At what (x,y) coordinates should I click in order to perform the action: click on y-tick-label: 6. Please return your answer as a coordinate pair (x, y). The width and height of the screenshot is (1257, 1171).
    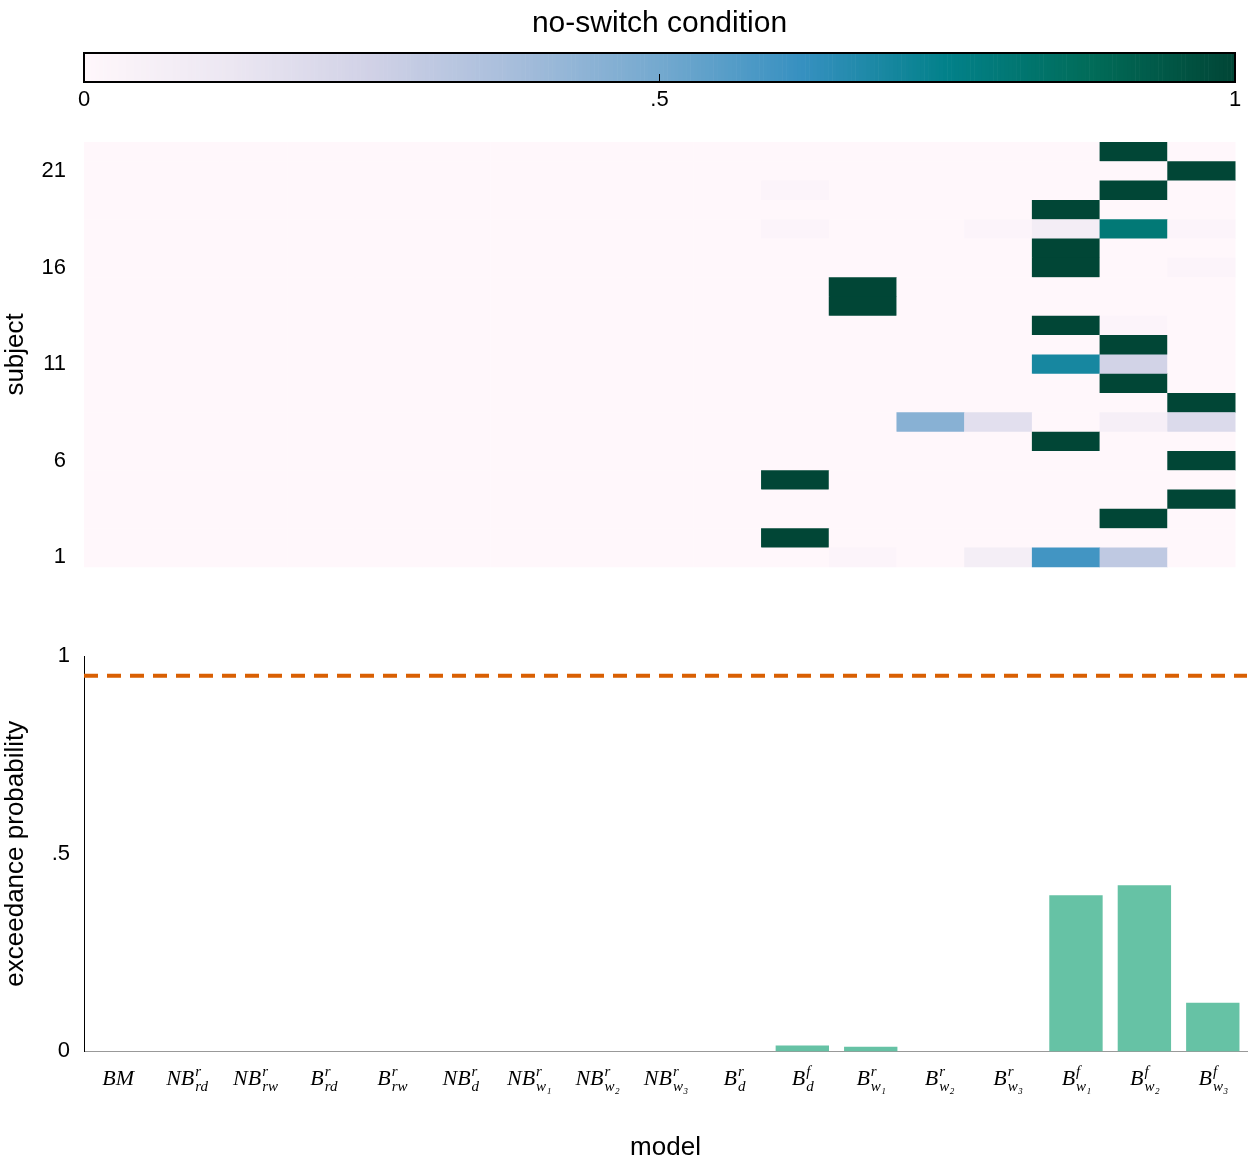
    Looking at the image, I should click on (59, 459).